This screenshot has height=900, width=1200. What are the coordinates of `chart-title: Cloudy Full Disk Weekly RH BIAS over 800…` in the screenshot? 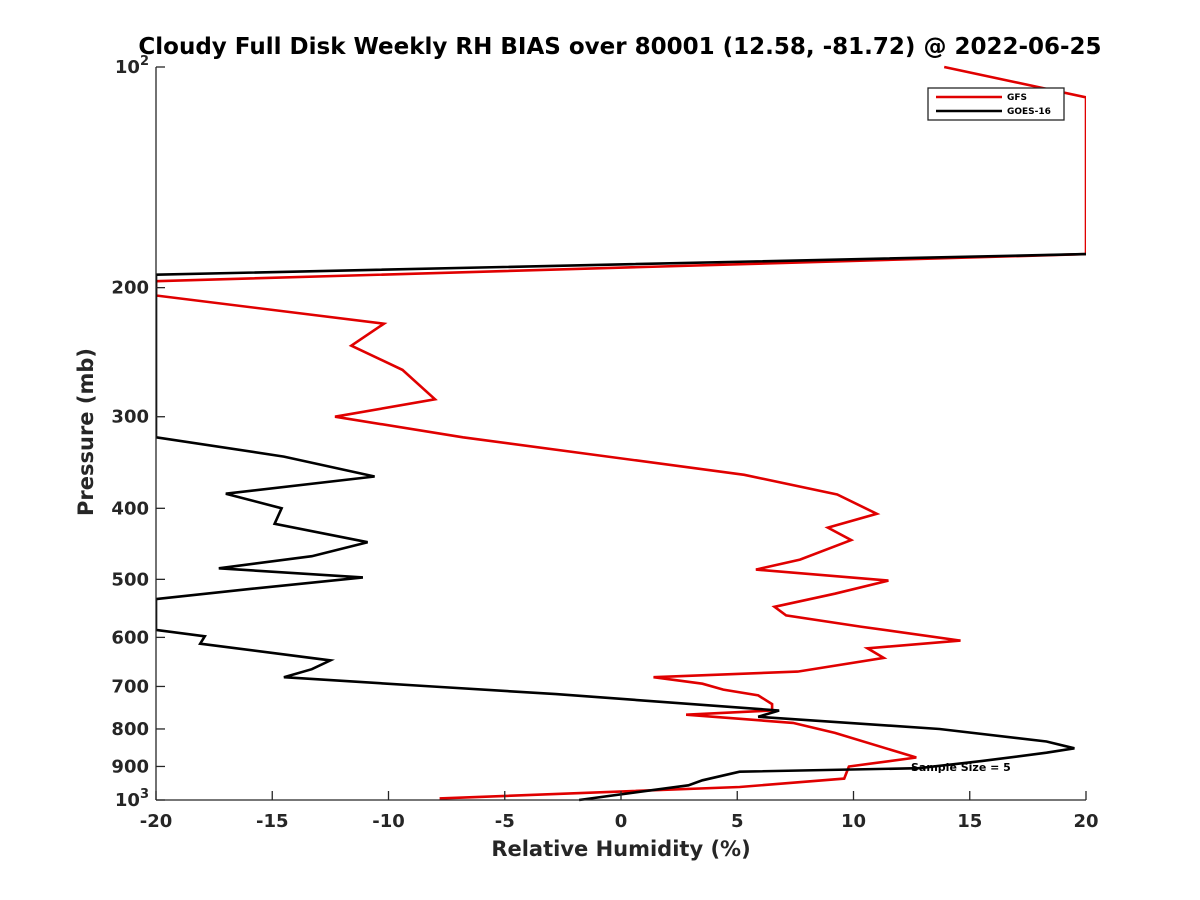 It's located at (619, 47).